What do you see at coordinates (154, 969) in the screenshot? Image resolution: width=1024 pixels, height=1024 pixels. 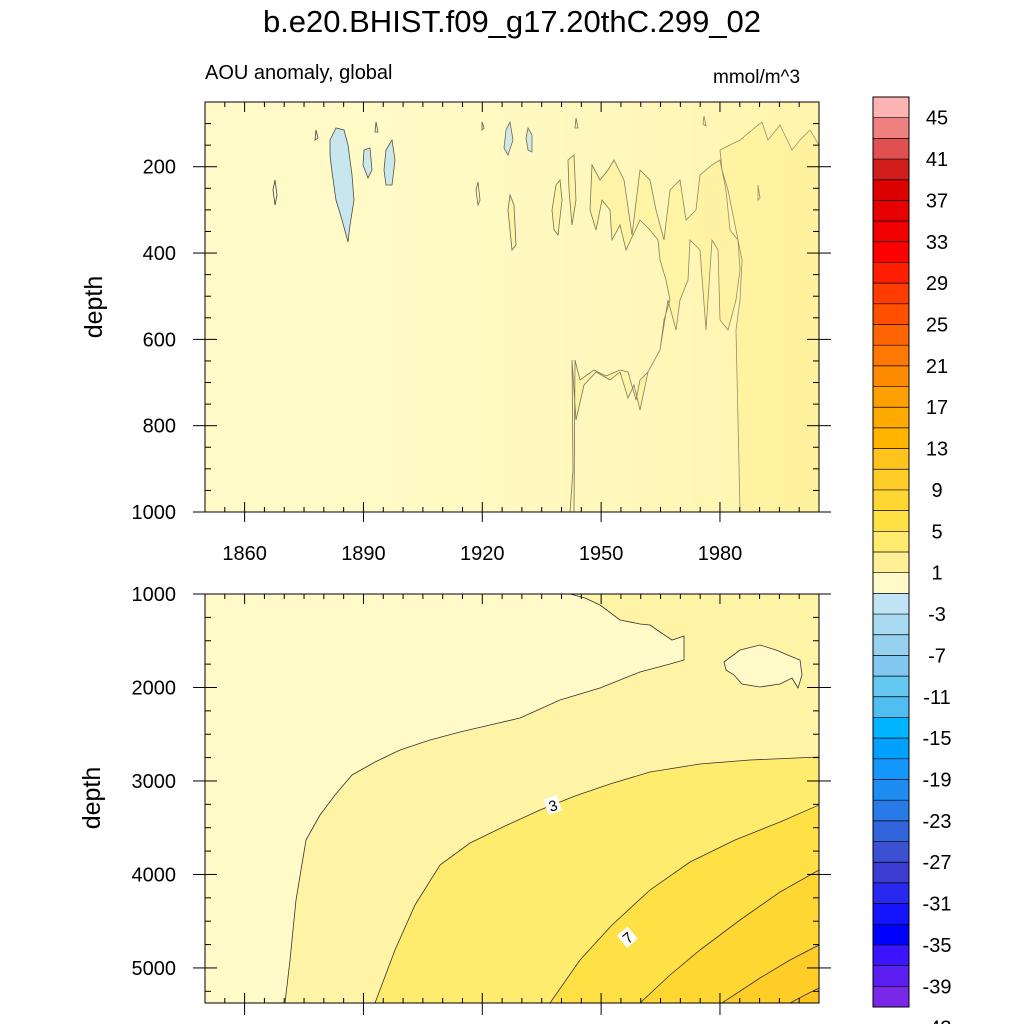 I see `lower-y-tick-label: 5000` at bounding box center [154, 969].